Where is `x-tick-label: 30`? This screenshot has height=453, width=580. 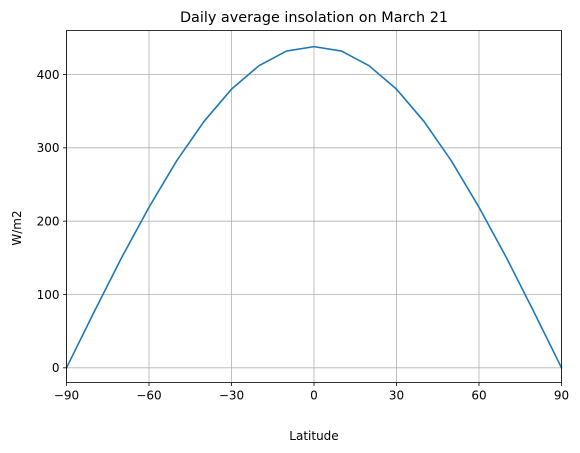 x-tick-label: 30 is located at coordinates (396, 396).